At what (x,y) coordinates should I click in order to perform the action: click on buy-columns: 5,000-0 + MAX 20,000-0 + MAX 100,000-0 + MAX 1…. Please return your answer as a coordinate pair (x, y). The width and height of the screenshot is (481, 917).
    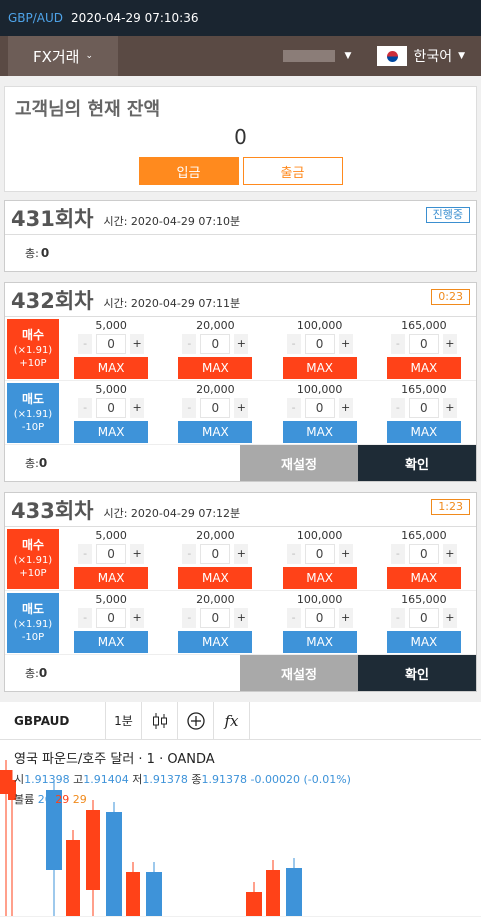
    Looking at the image, I should click on (267, 348).